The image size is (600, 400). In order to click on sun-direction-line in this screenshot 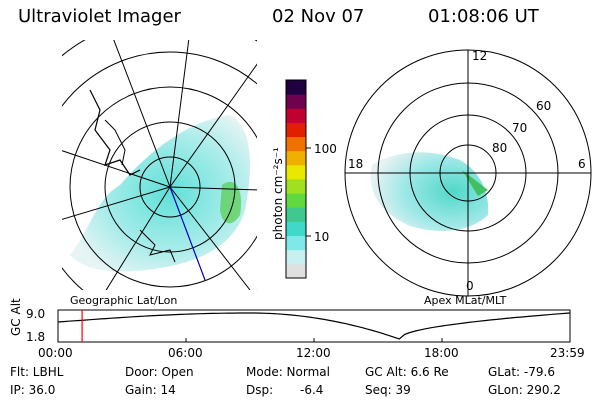, I will do `click(187, 233)`.